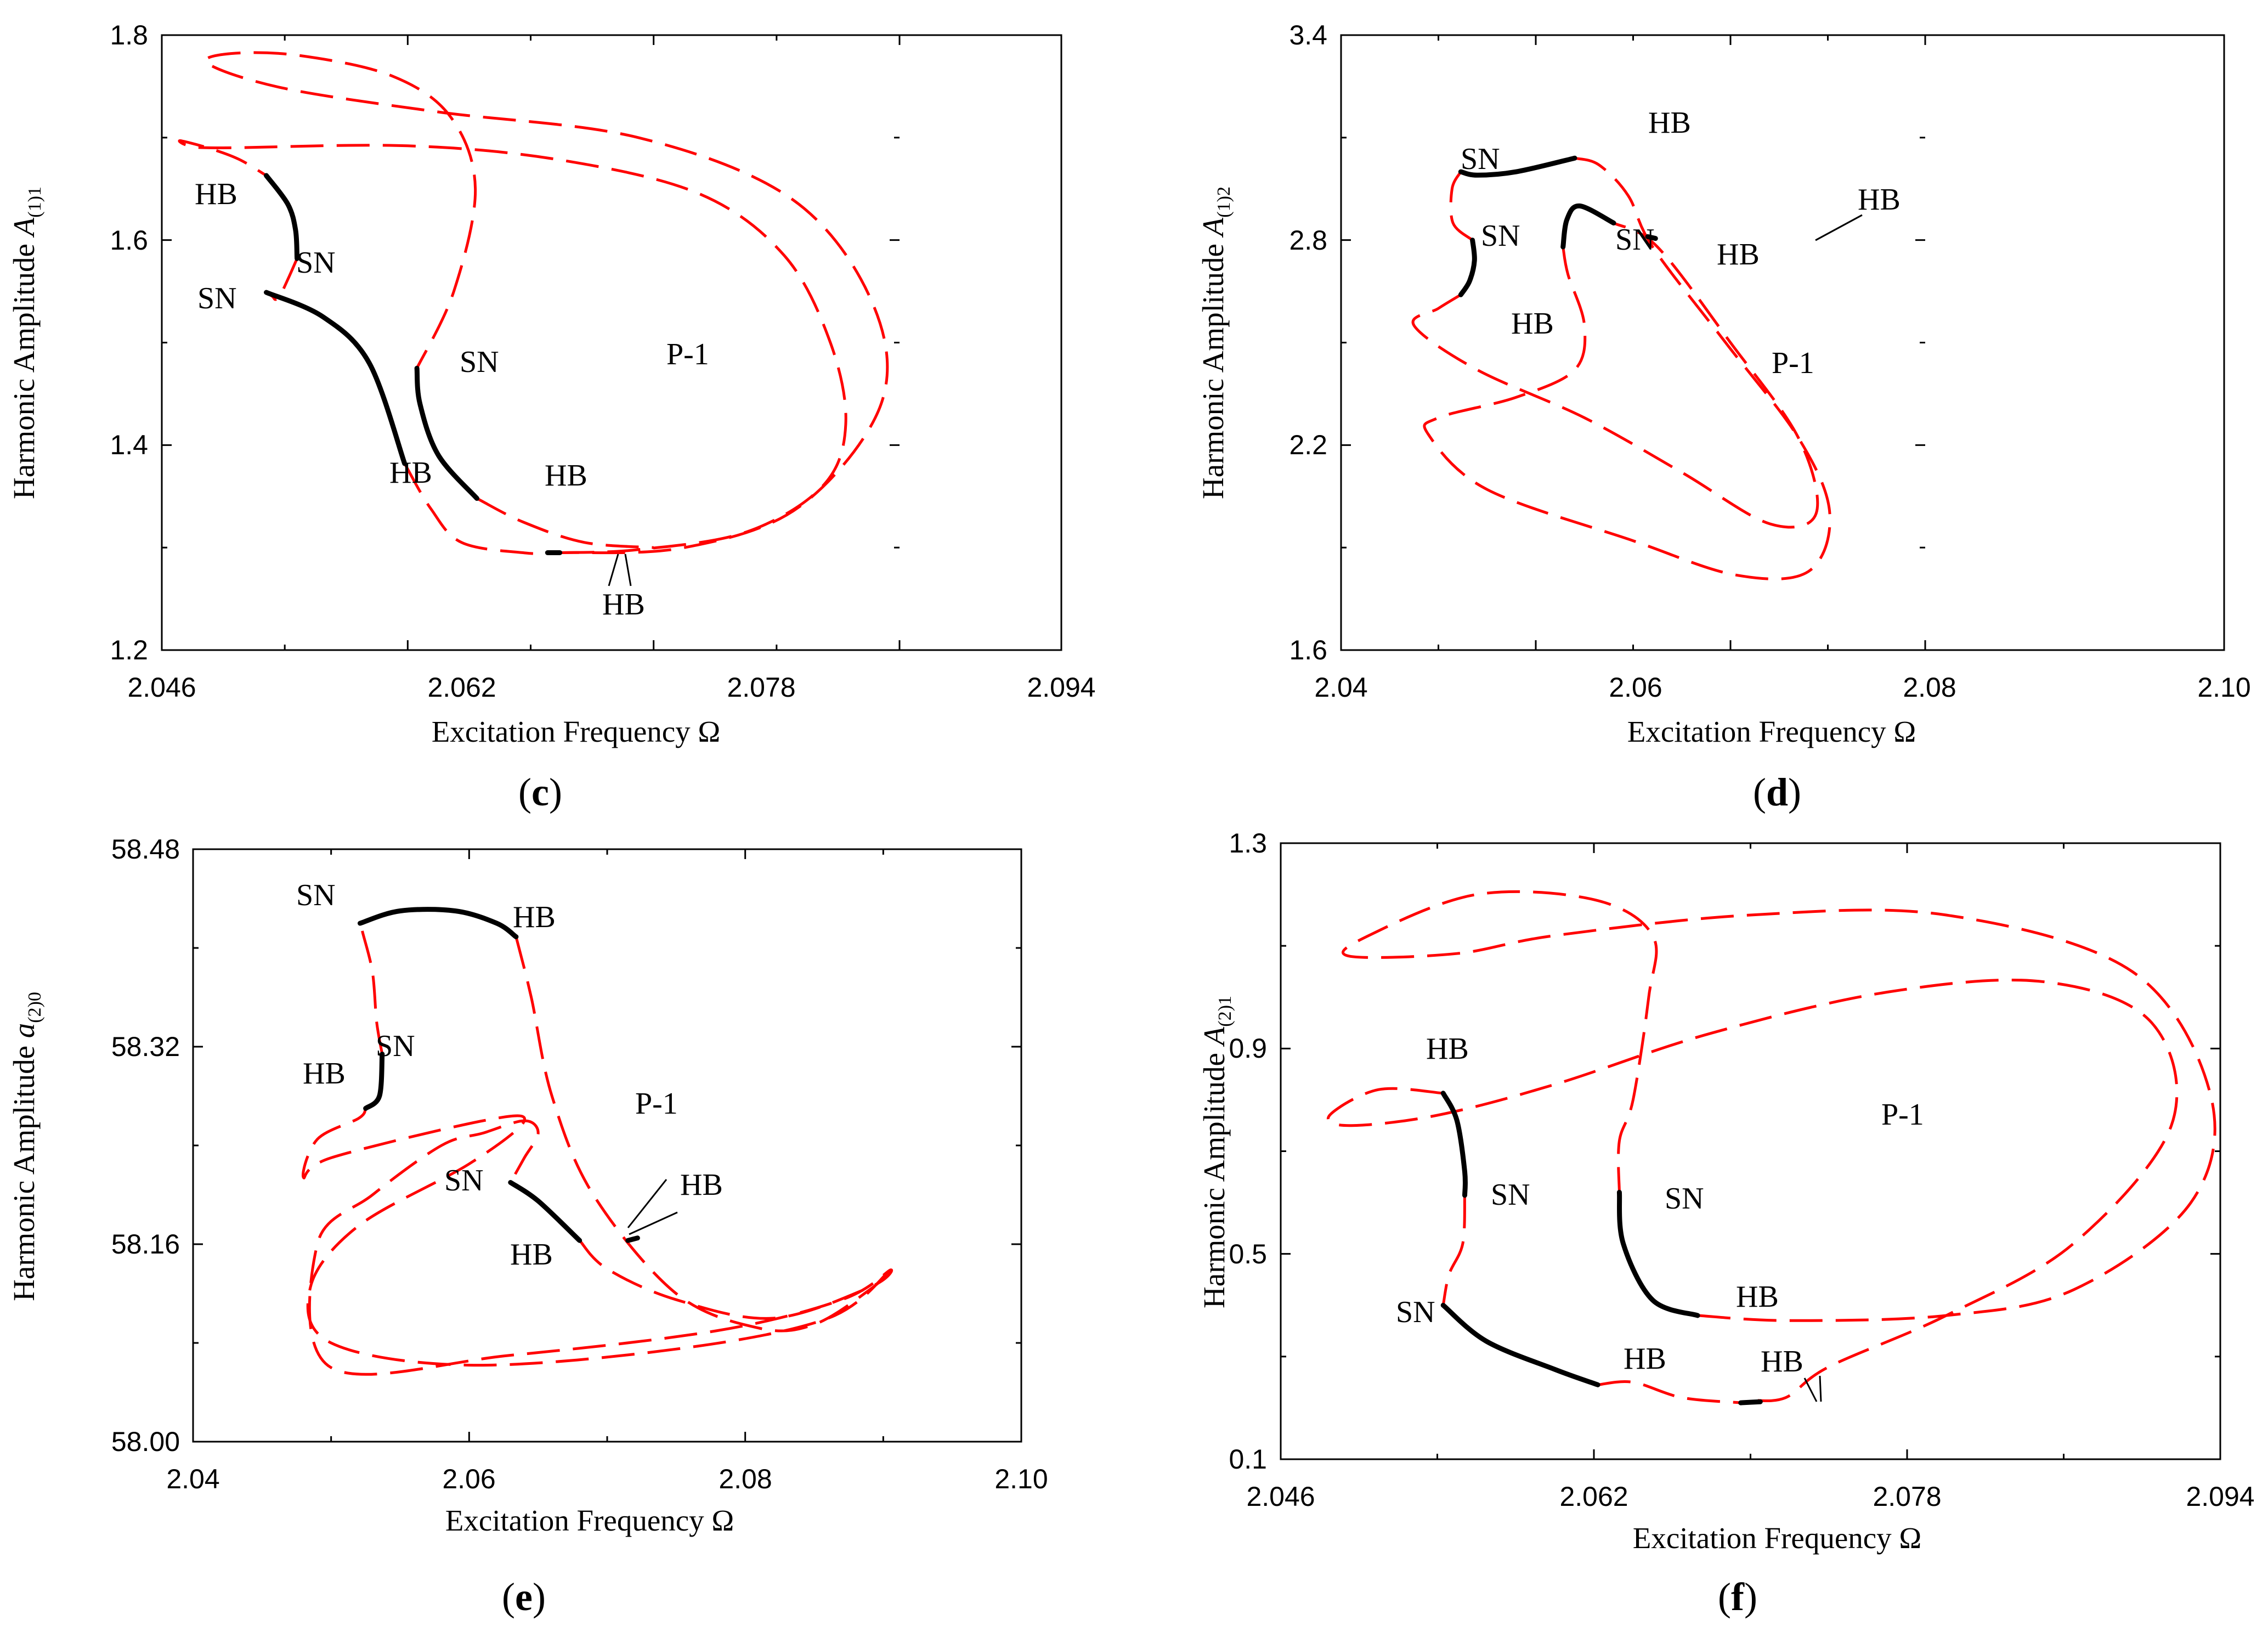 Image resolution: width=2268 pixels, height=1626 pixels. I want to click on y-axis-title-sub: (1)1, so click(35, 202).